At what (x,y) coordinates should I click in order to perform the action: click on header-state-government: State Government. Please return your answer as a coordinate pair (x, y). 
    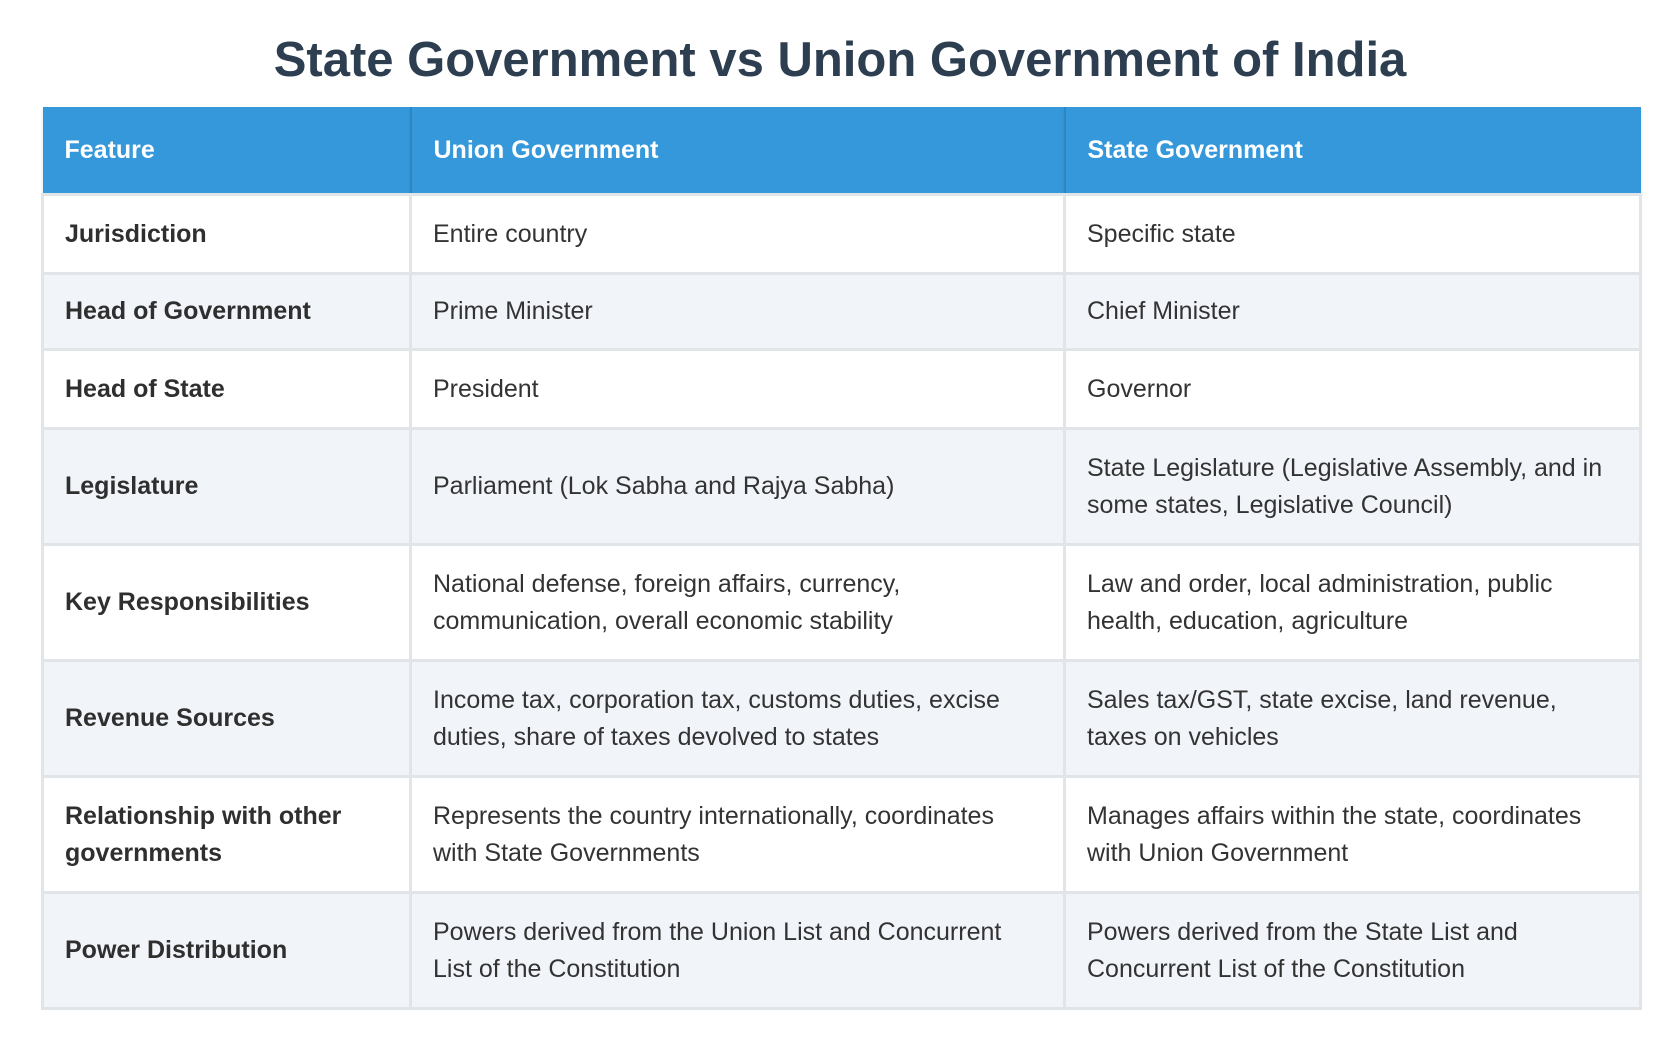
    Looking at the image, I should click on (1352, 151).